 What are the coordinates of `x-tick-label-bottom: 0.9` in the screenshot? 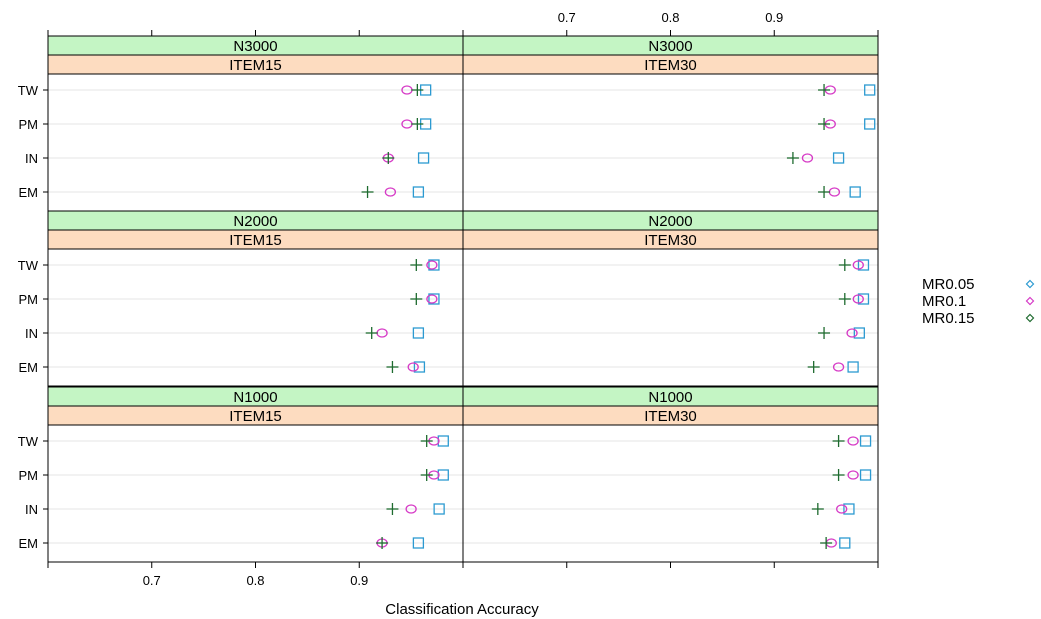 It's located at (359, 580).